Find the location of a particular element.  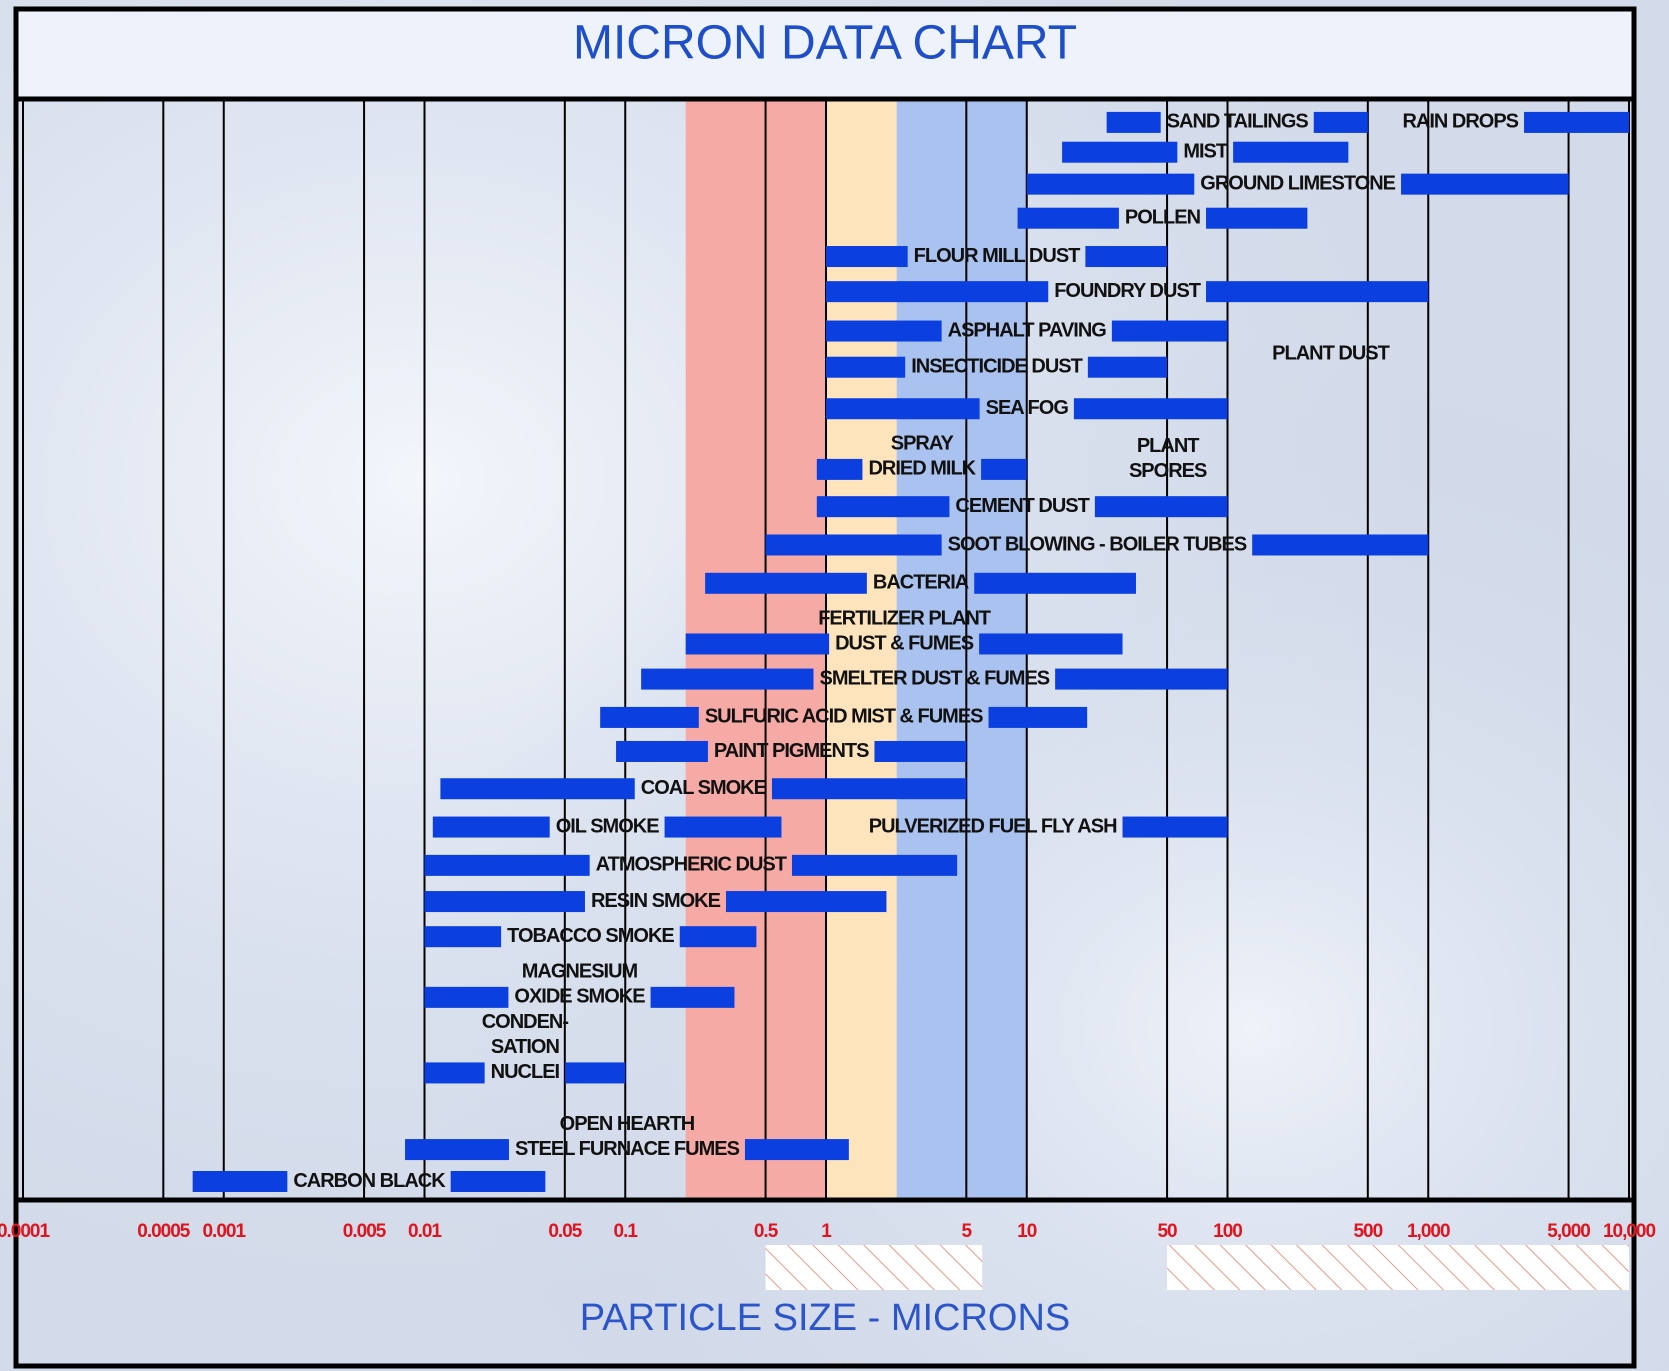

x-tick-label: 5 is located at coordinates (967, 1231).